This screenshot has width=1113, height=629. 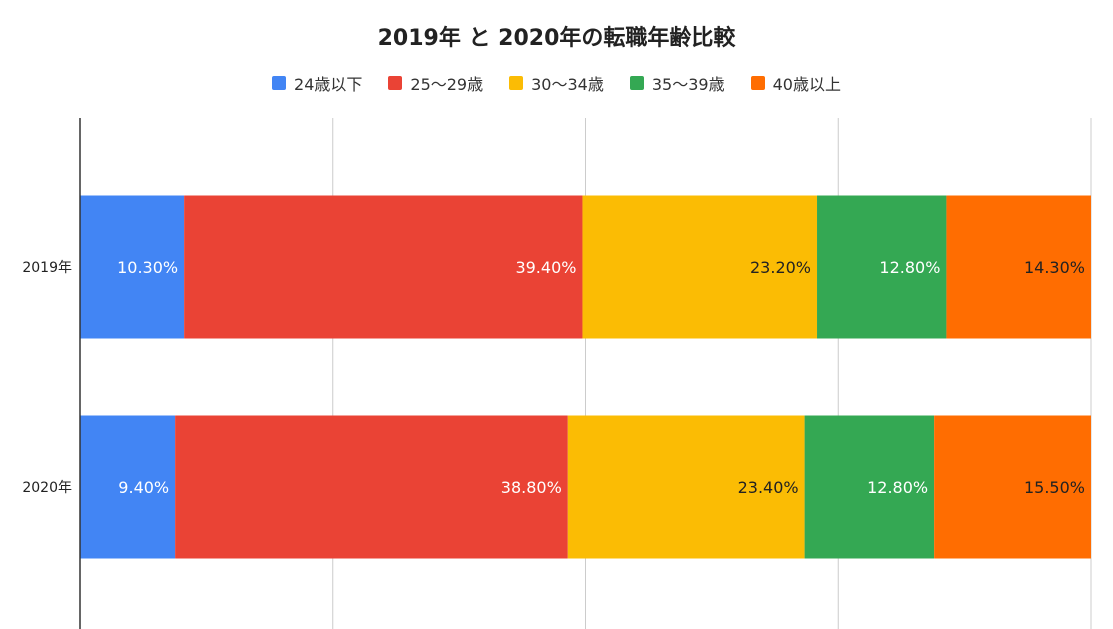 I want to click on legend-item-2: 30〜34歳, so click(x=556, y=83).